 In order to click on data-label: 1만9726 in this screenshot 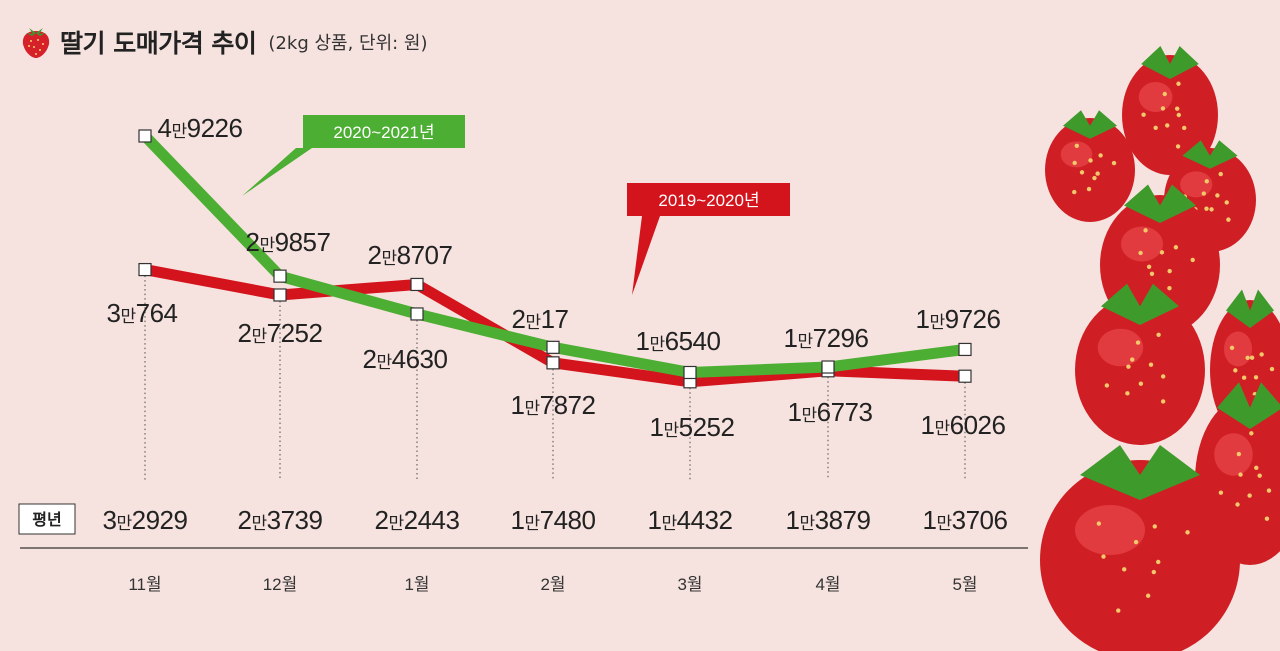, I will do `click(958, 319)`.